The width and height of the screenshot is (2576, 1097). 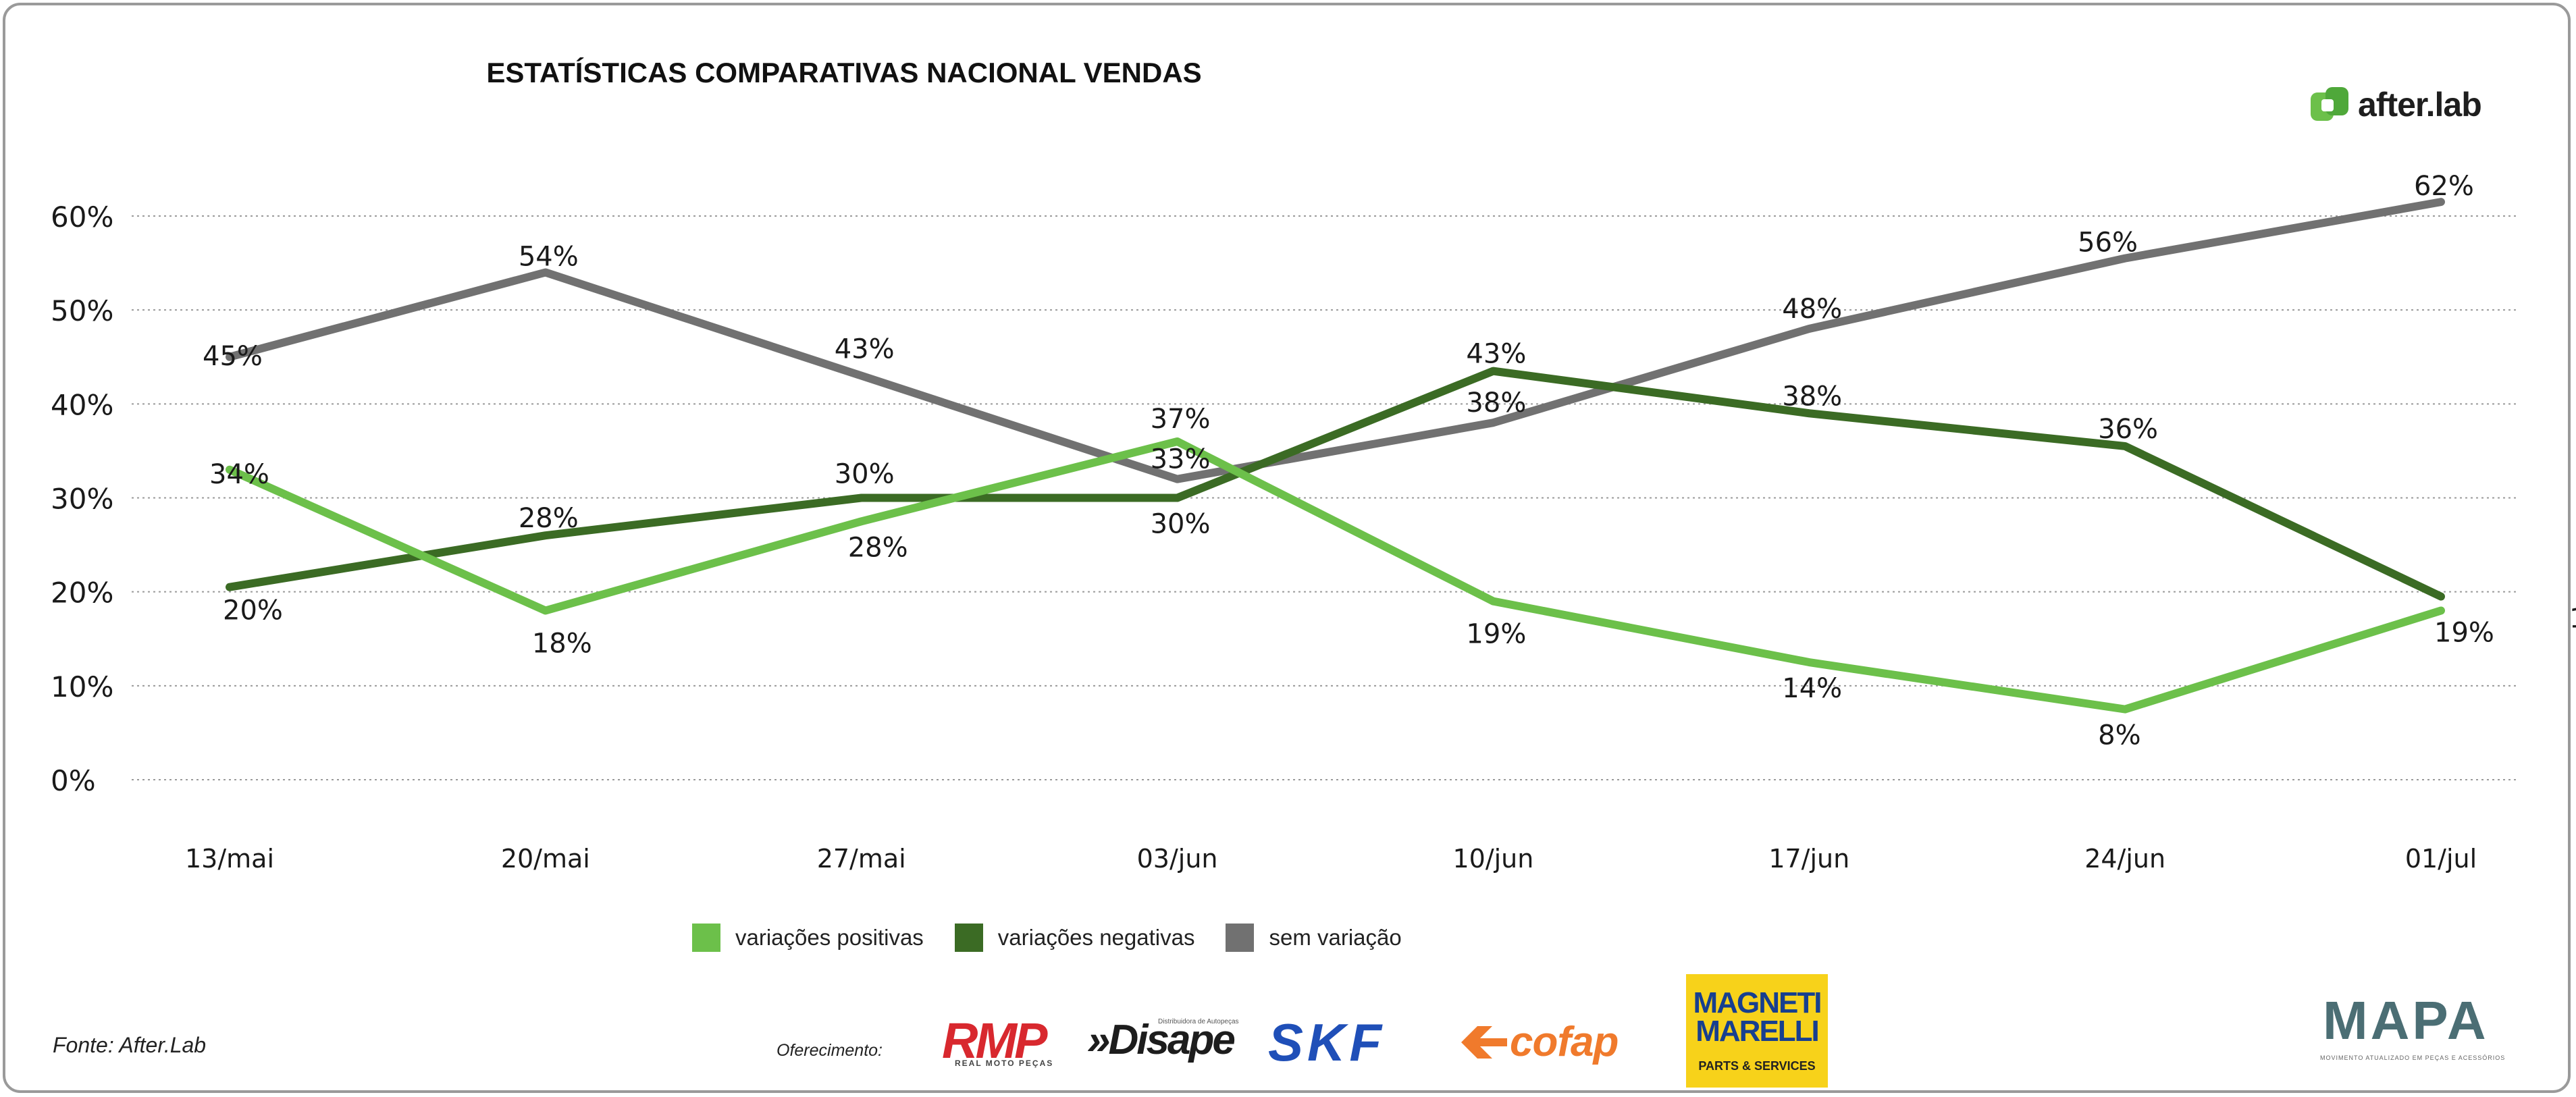 What do you see at coordinates (2444, 187) in the screenshot?
I see `data-label: 62%` at bounding box center [2444, 187].